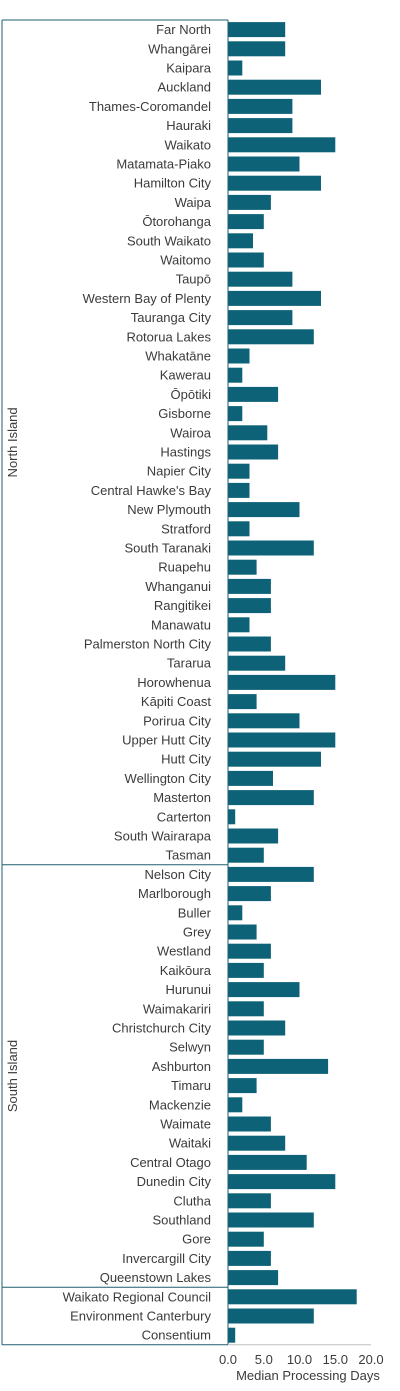  I want to click on x-axis-label: Median Processing Days, so click(308, 1375).